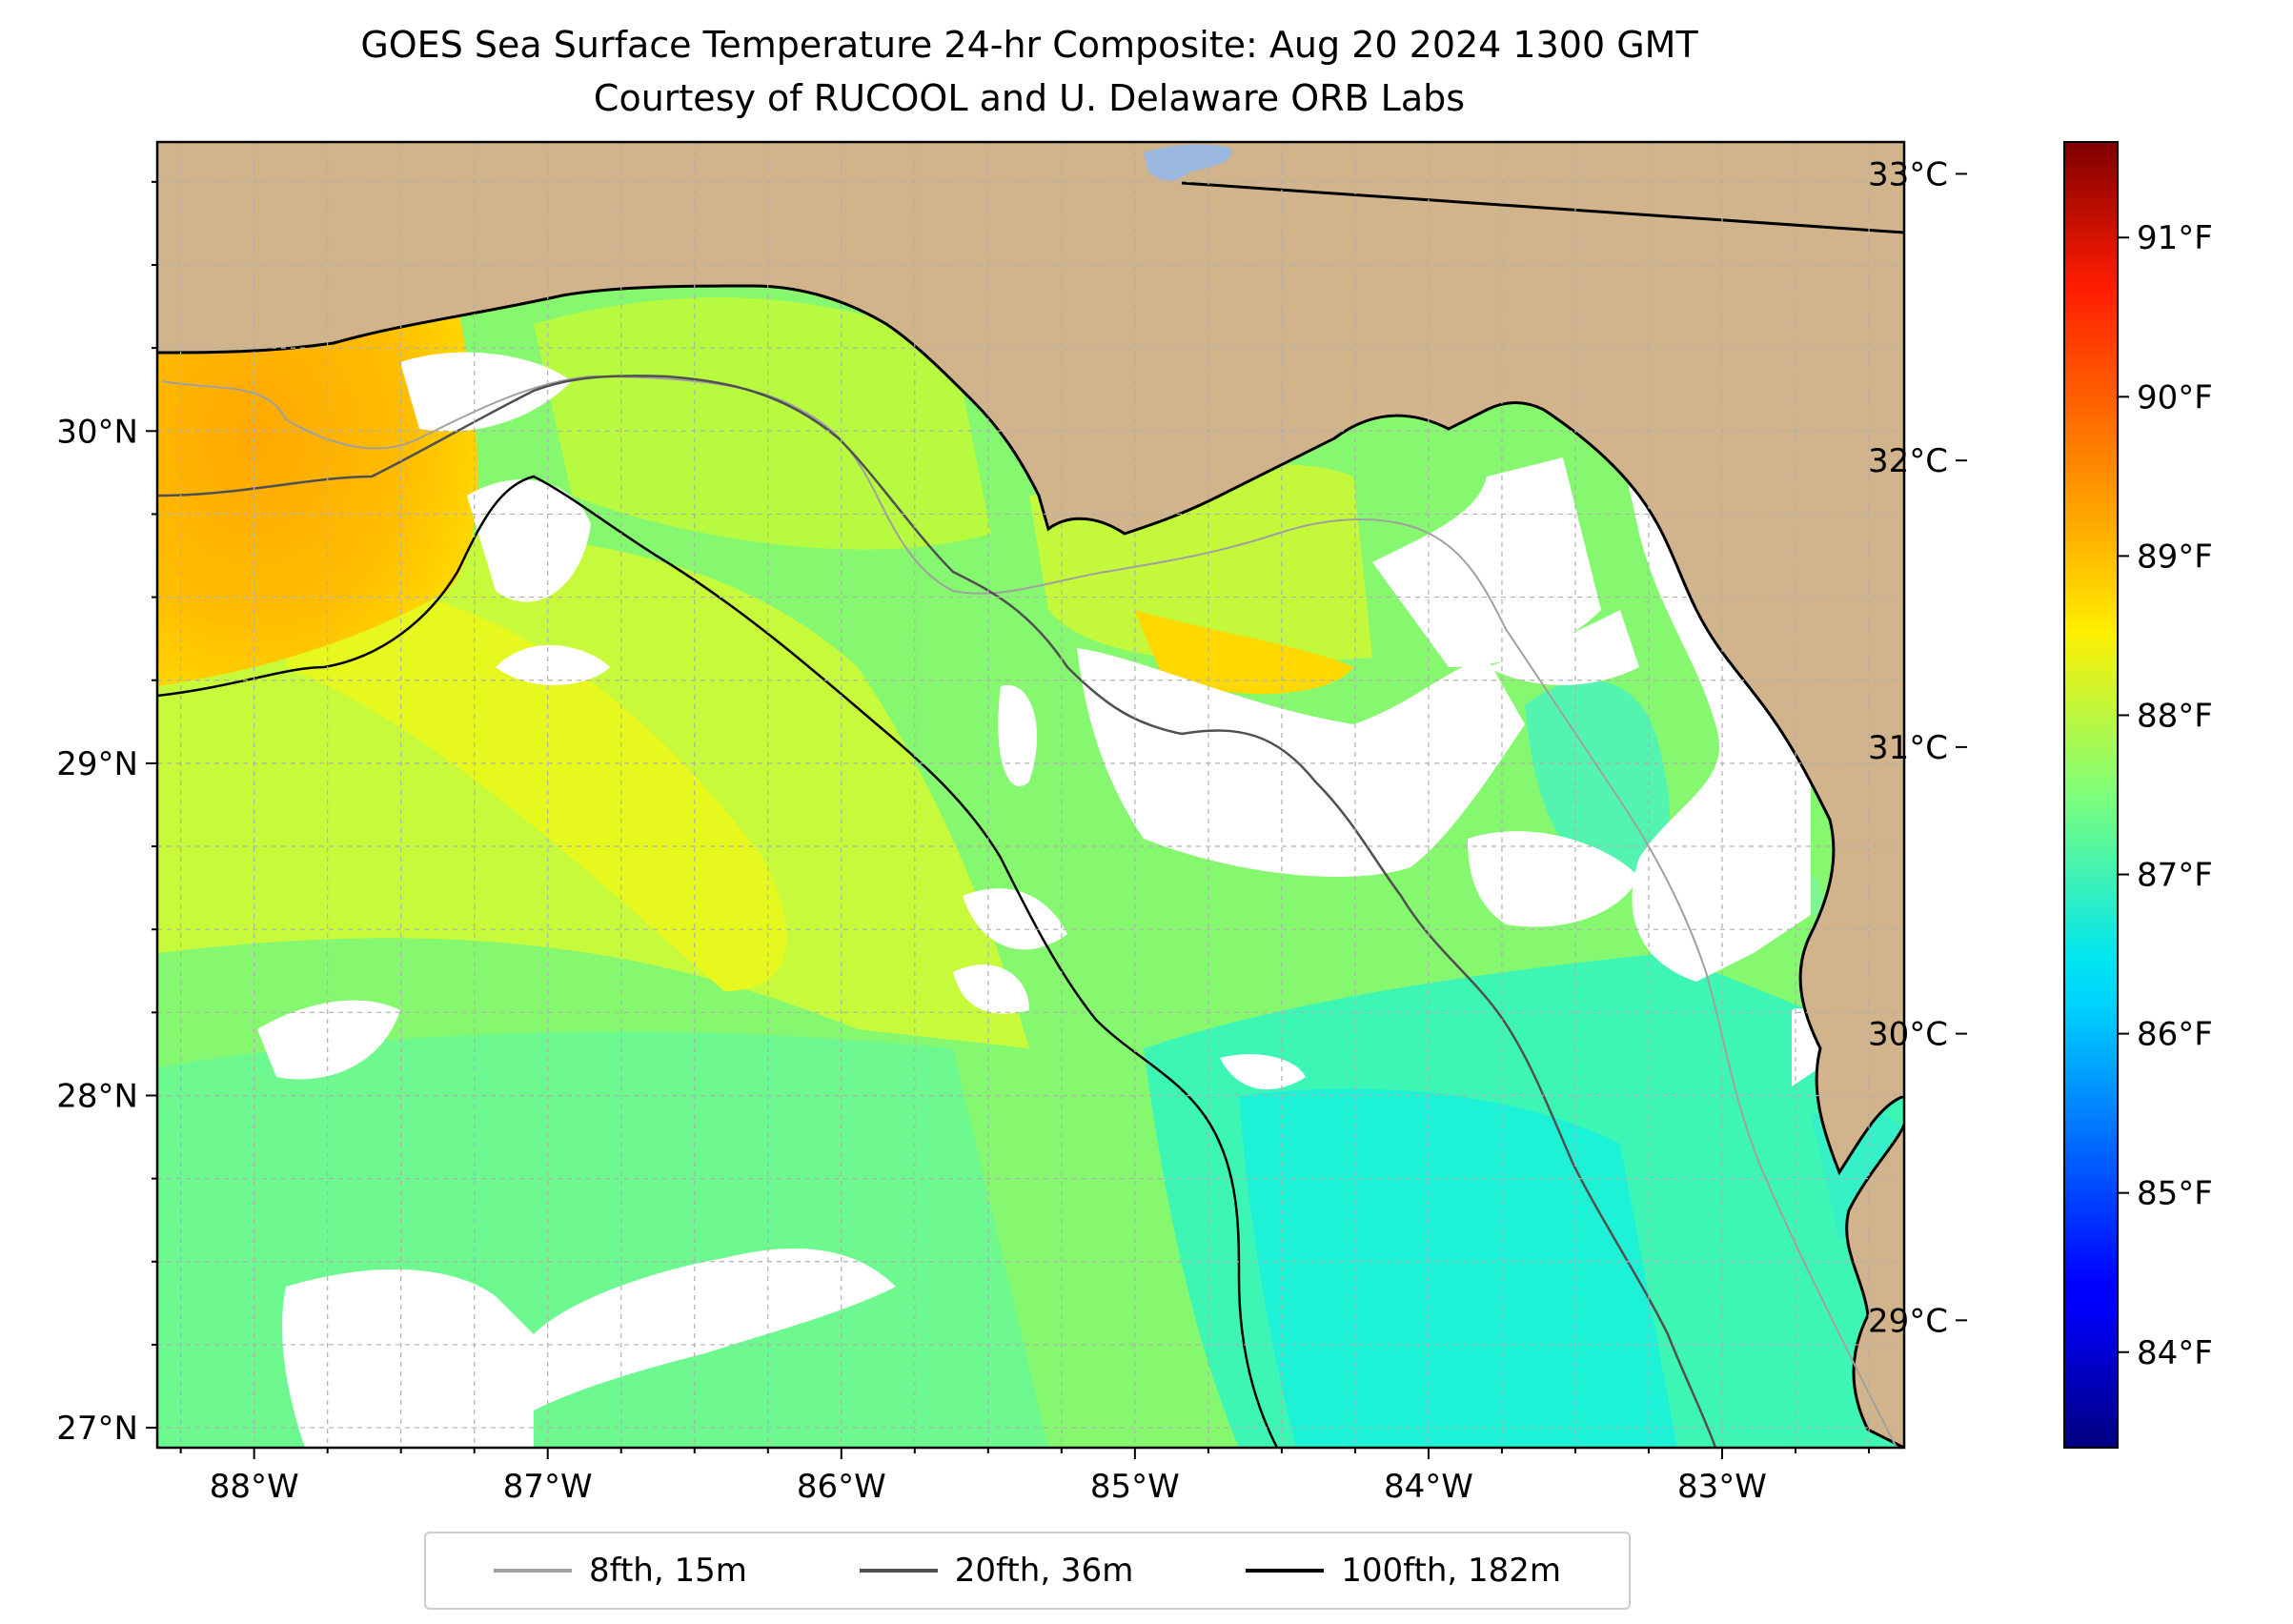  What do you see at coordinates (255, 1487) in the screenshot?
I see `lon-tick-label: 88°W` at bounding box center [255, 1487].